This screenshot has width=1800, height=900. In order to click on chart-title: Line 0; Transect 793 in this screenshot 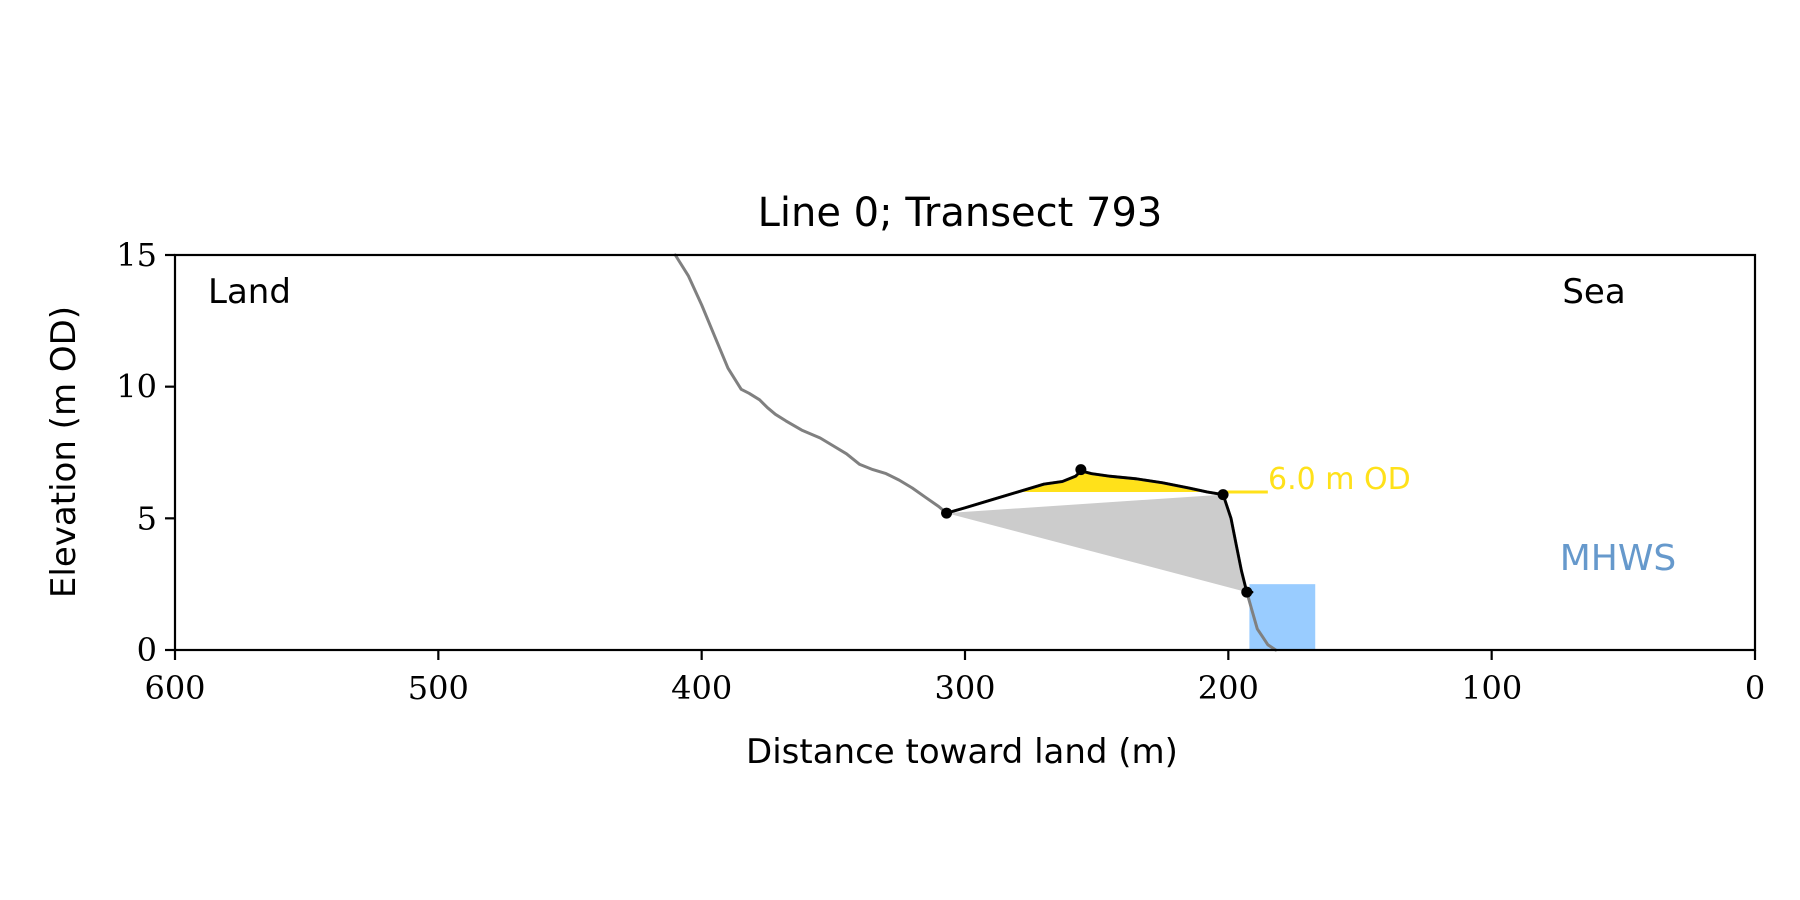, I will do `click(960, 213)`.